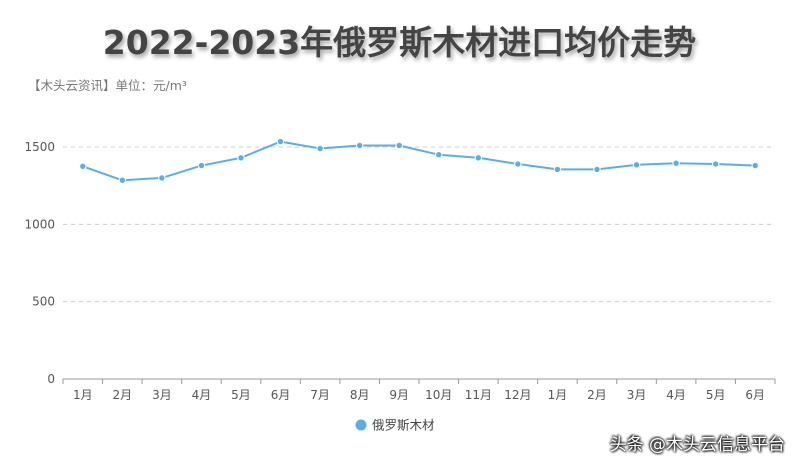 Image resolution: width=799 pixels, height=465 pixels. I want to click on y-tick-label: 0, so click(51, 379).